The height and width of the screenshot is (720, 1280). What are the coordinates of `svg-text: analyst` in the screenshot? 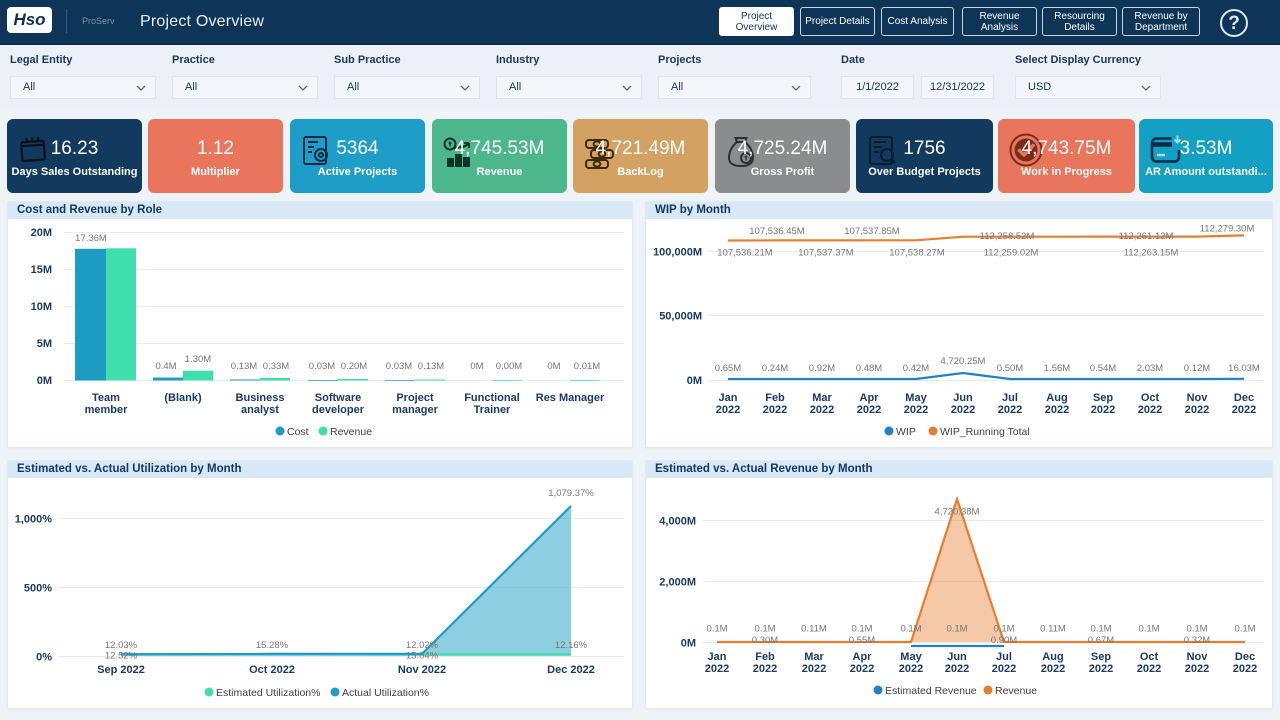 It's located at (260, 410).